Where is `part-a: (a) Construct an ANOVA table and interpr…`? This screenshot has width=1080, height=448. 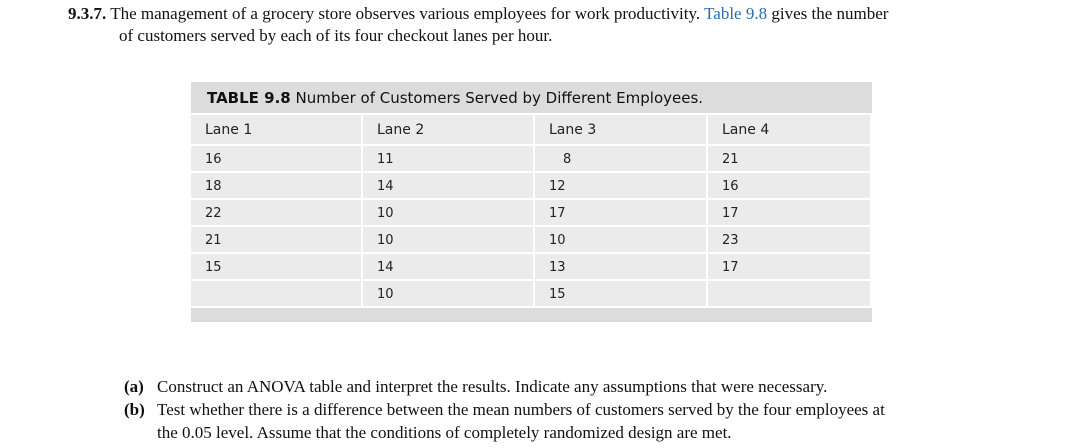
part-a: (a) Construct an ANOVA table and interpr… is located at coordinates (574, 386).